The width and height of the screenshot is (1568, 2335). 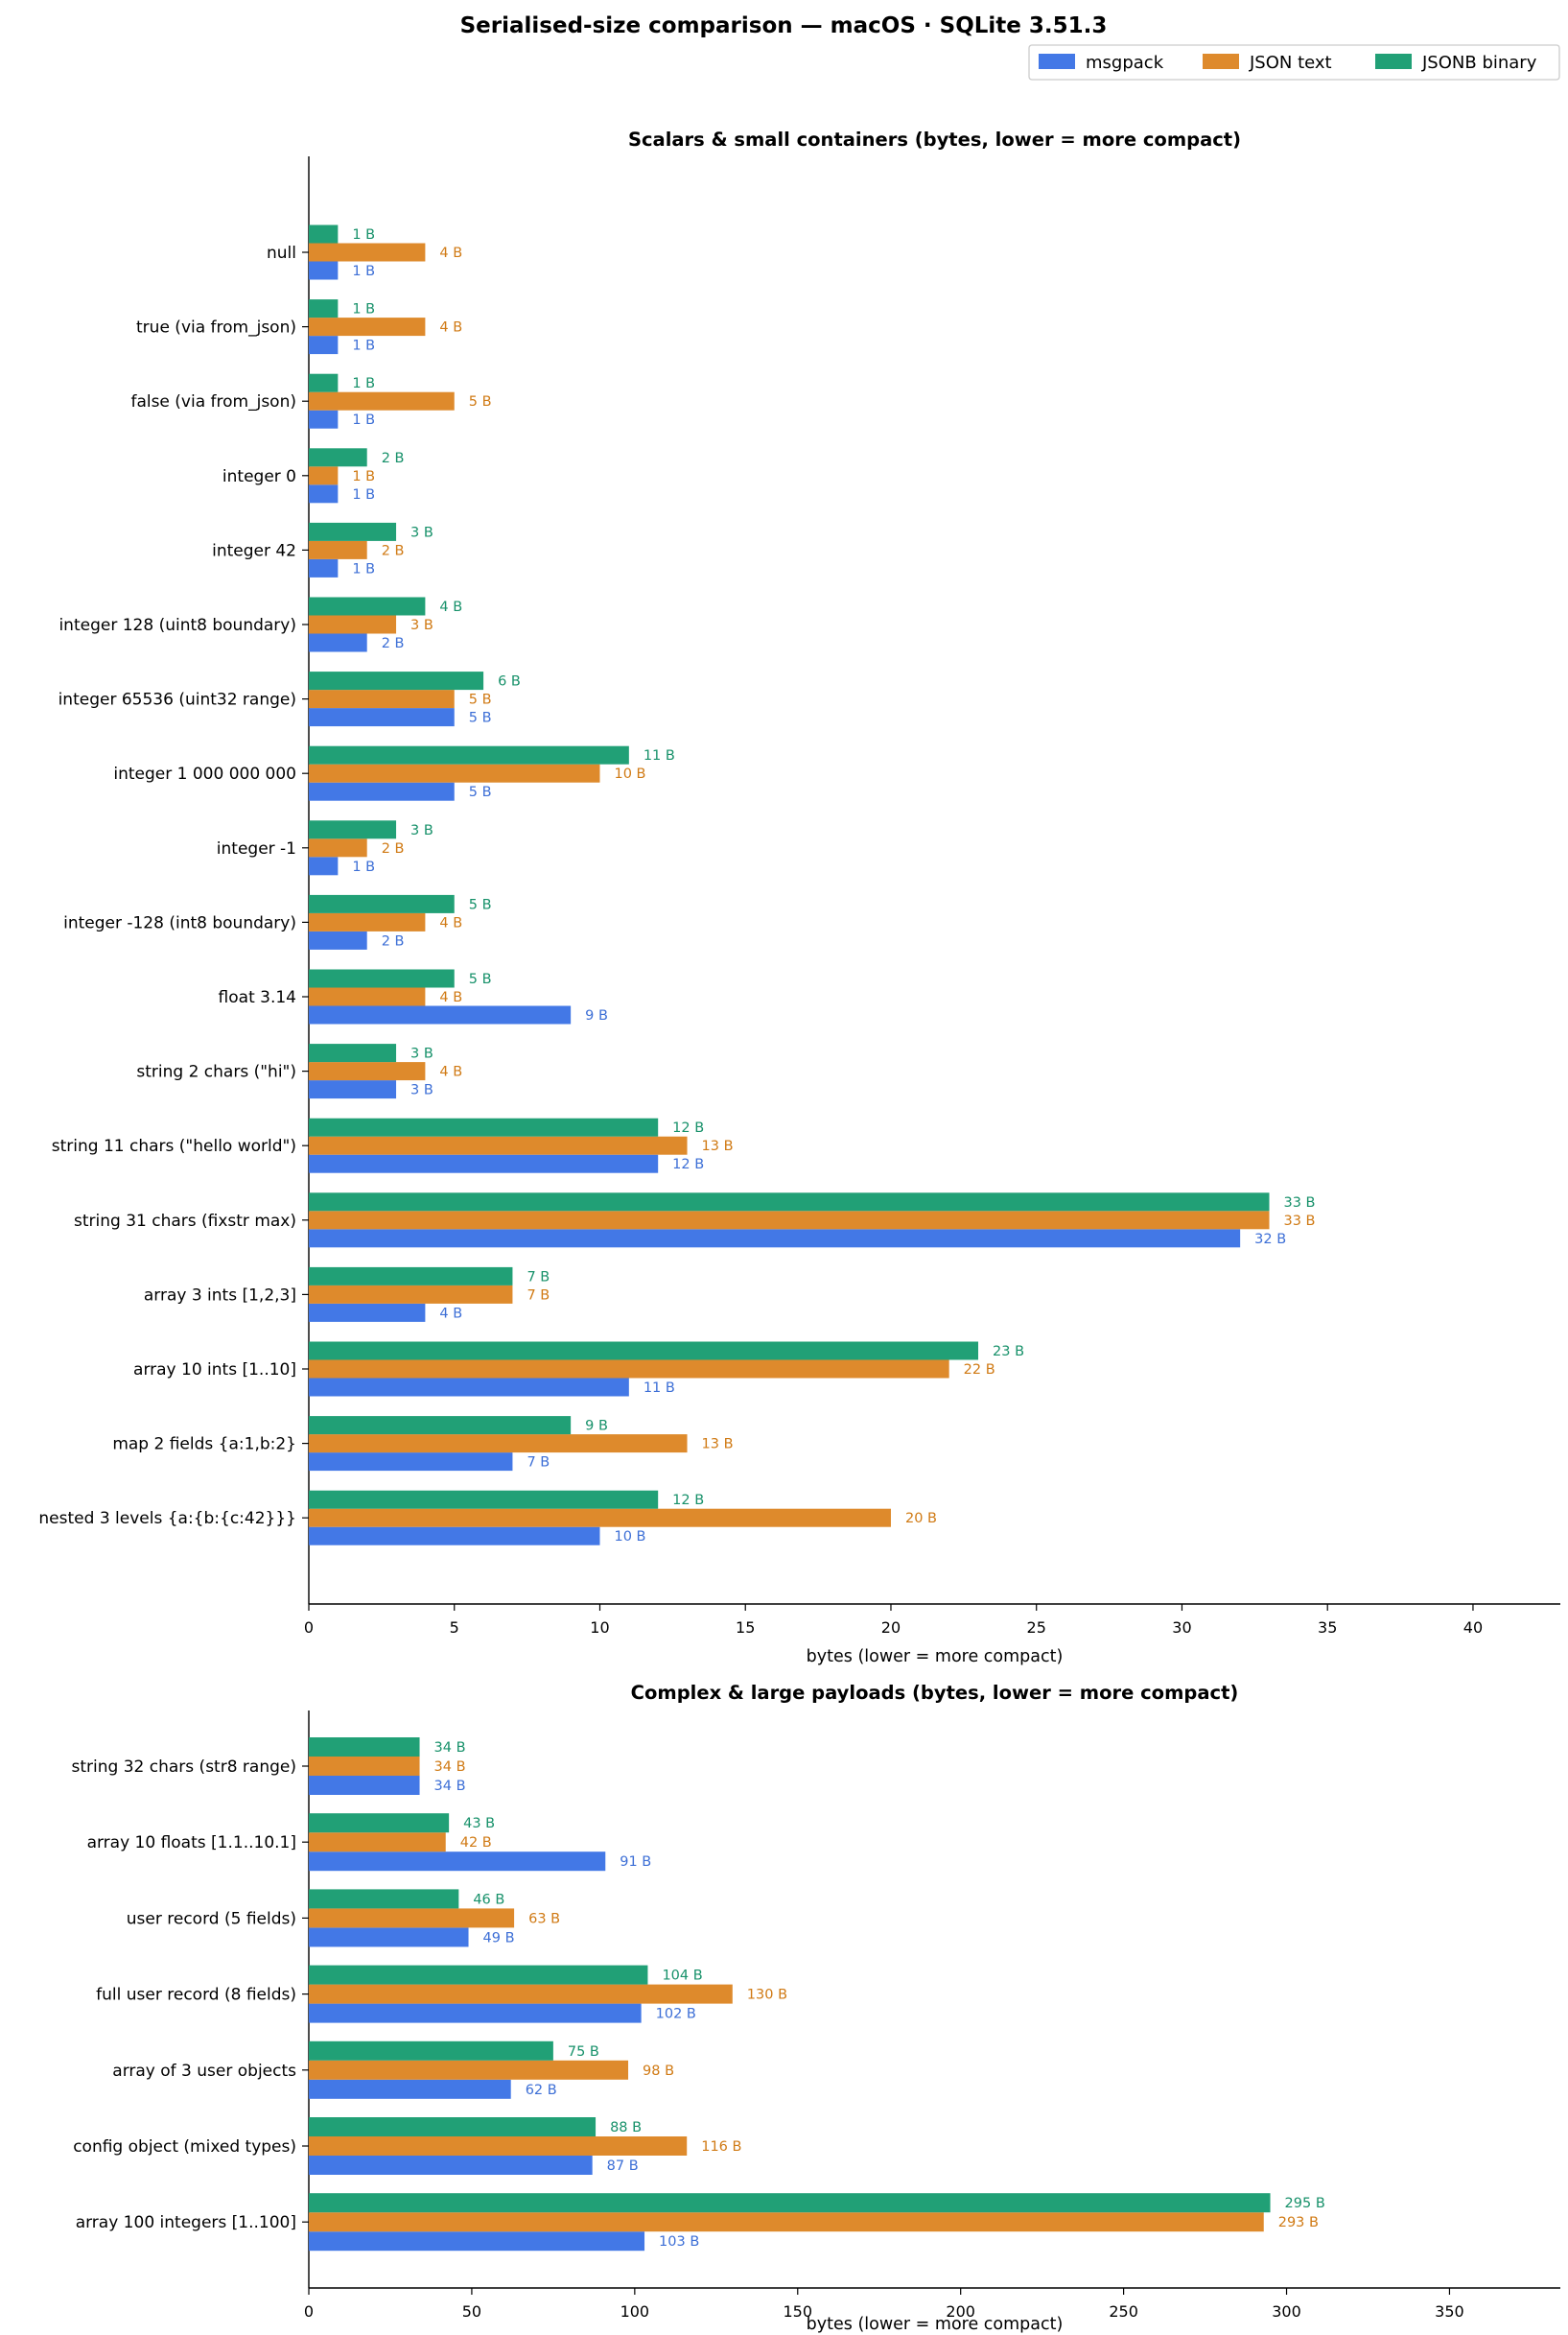 I want to click on data-label-msgpack: 102 B, so click(x=676, y=2015).